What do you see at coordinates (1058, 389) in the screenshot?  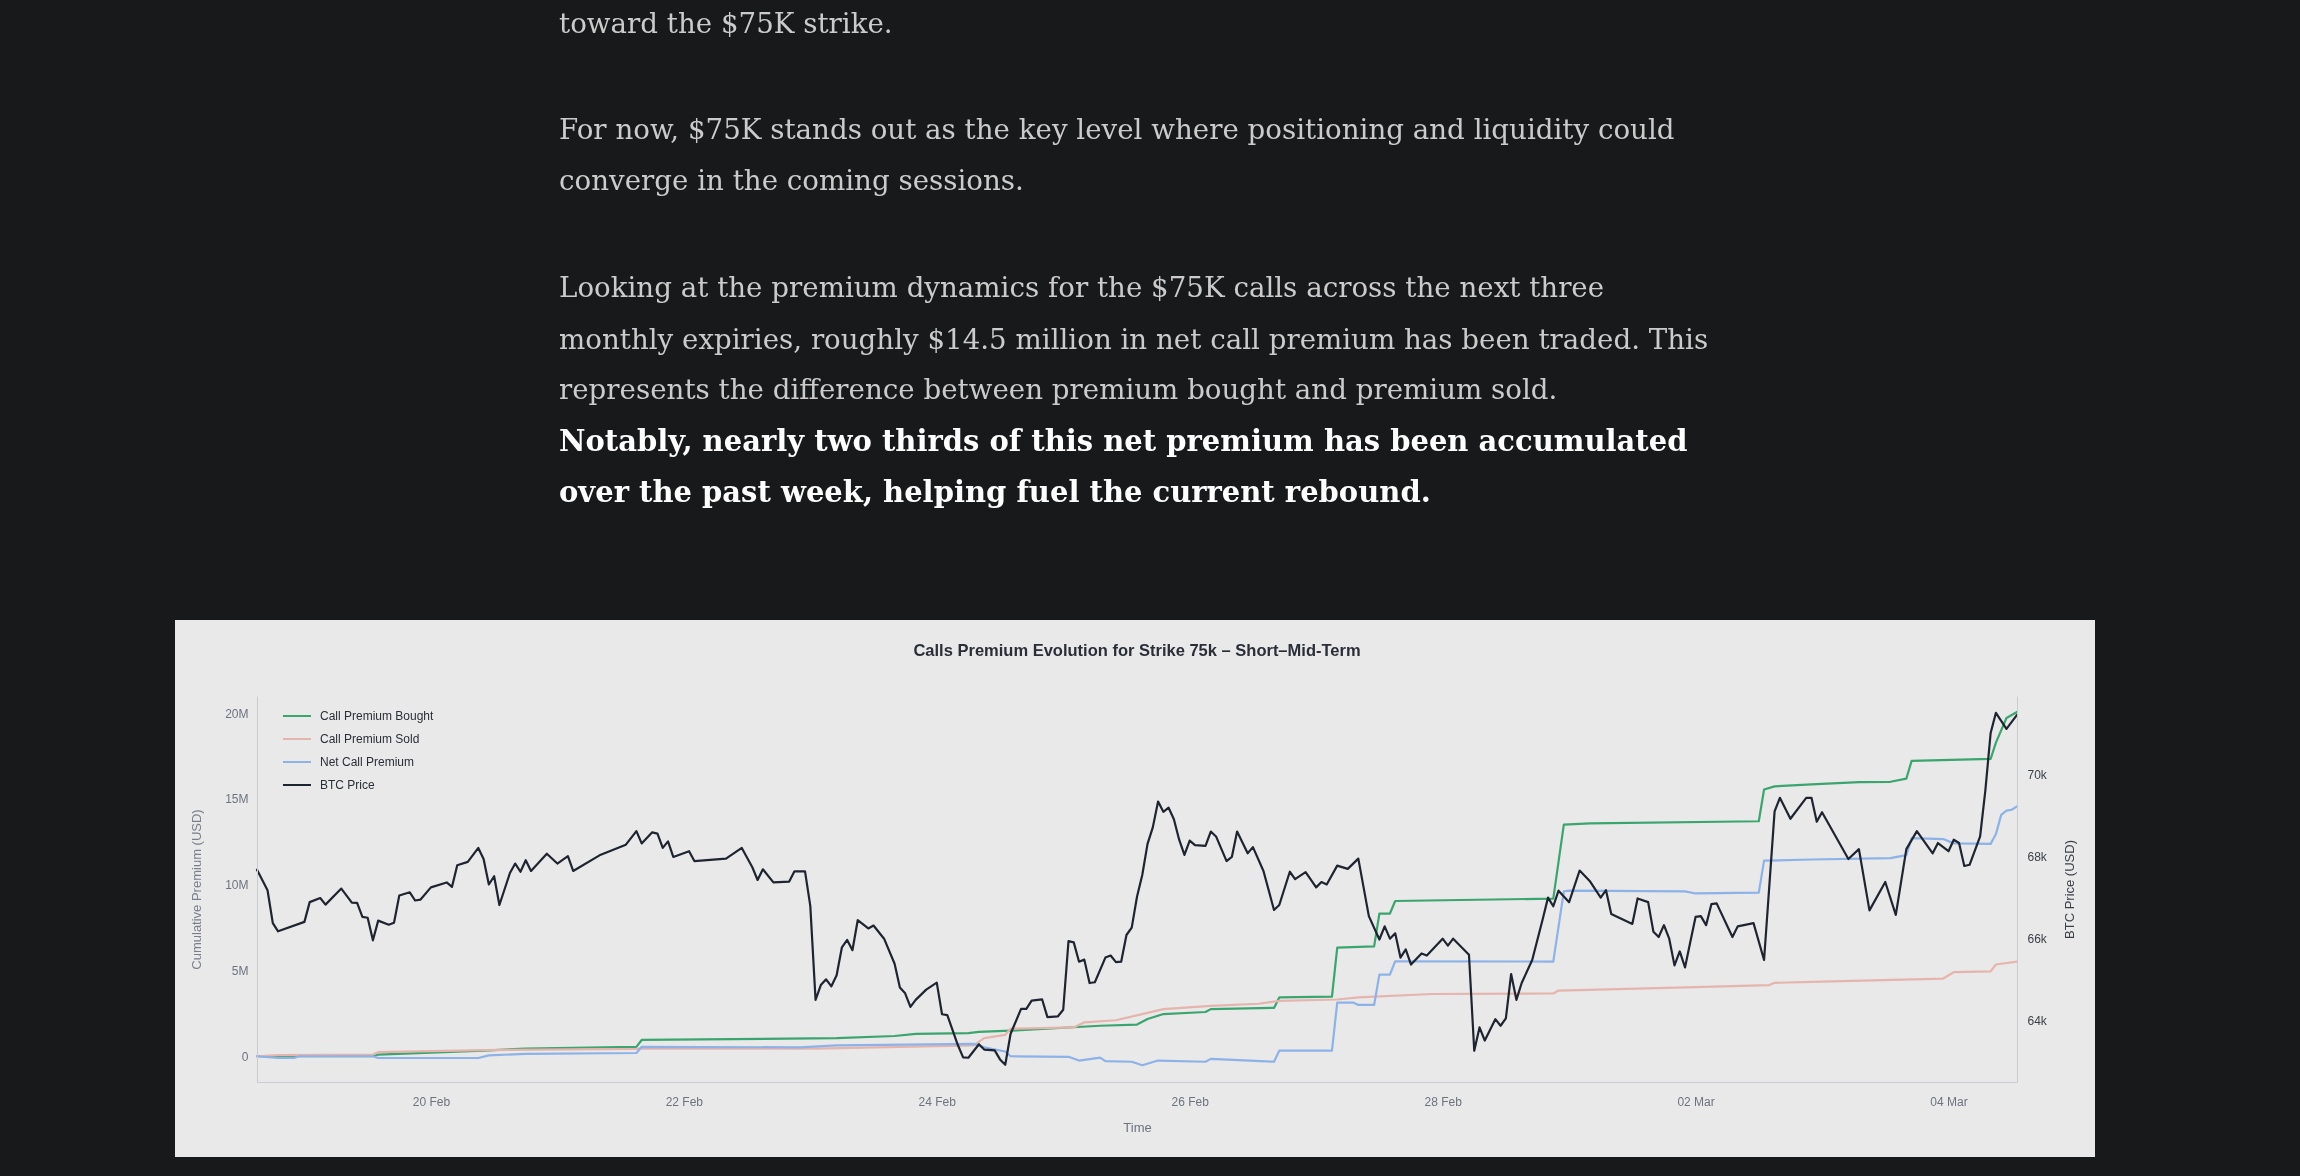 I see `text: represents the difference between premium bought and premium sold.` at bounding box center [1058, 389].